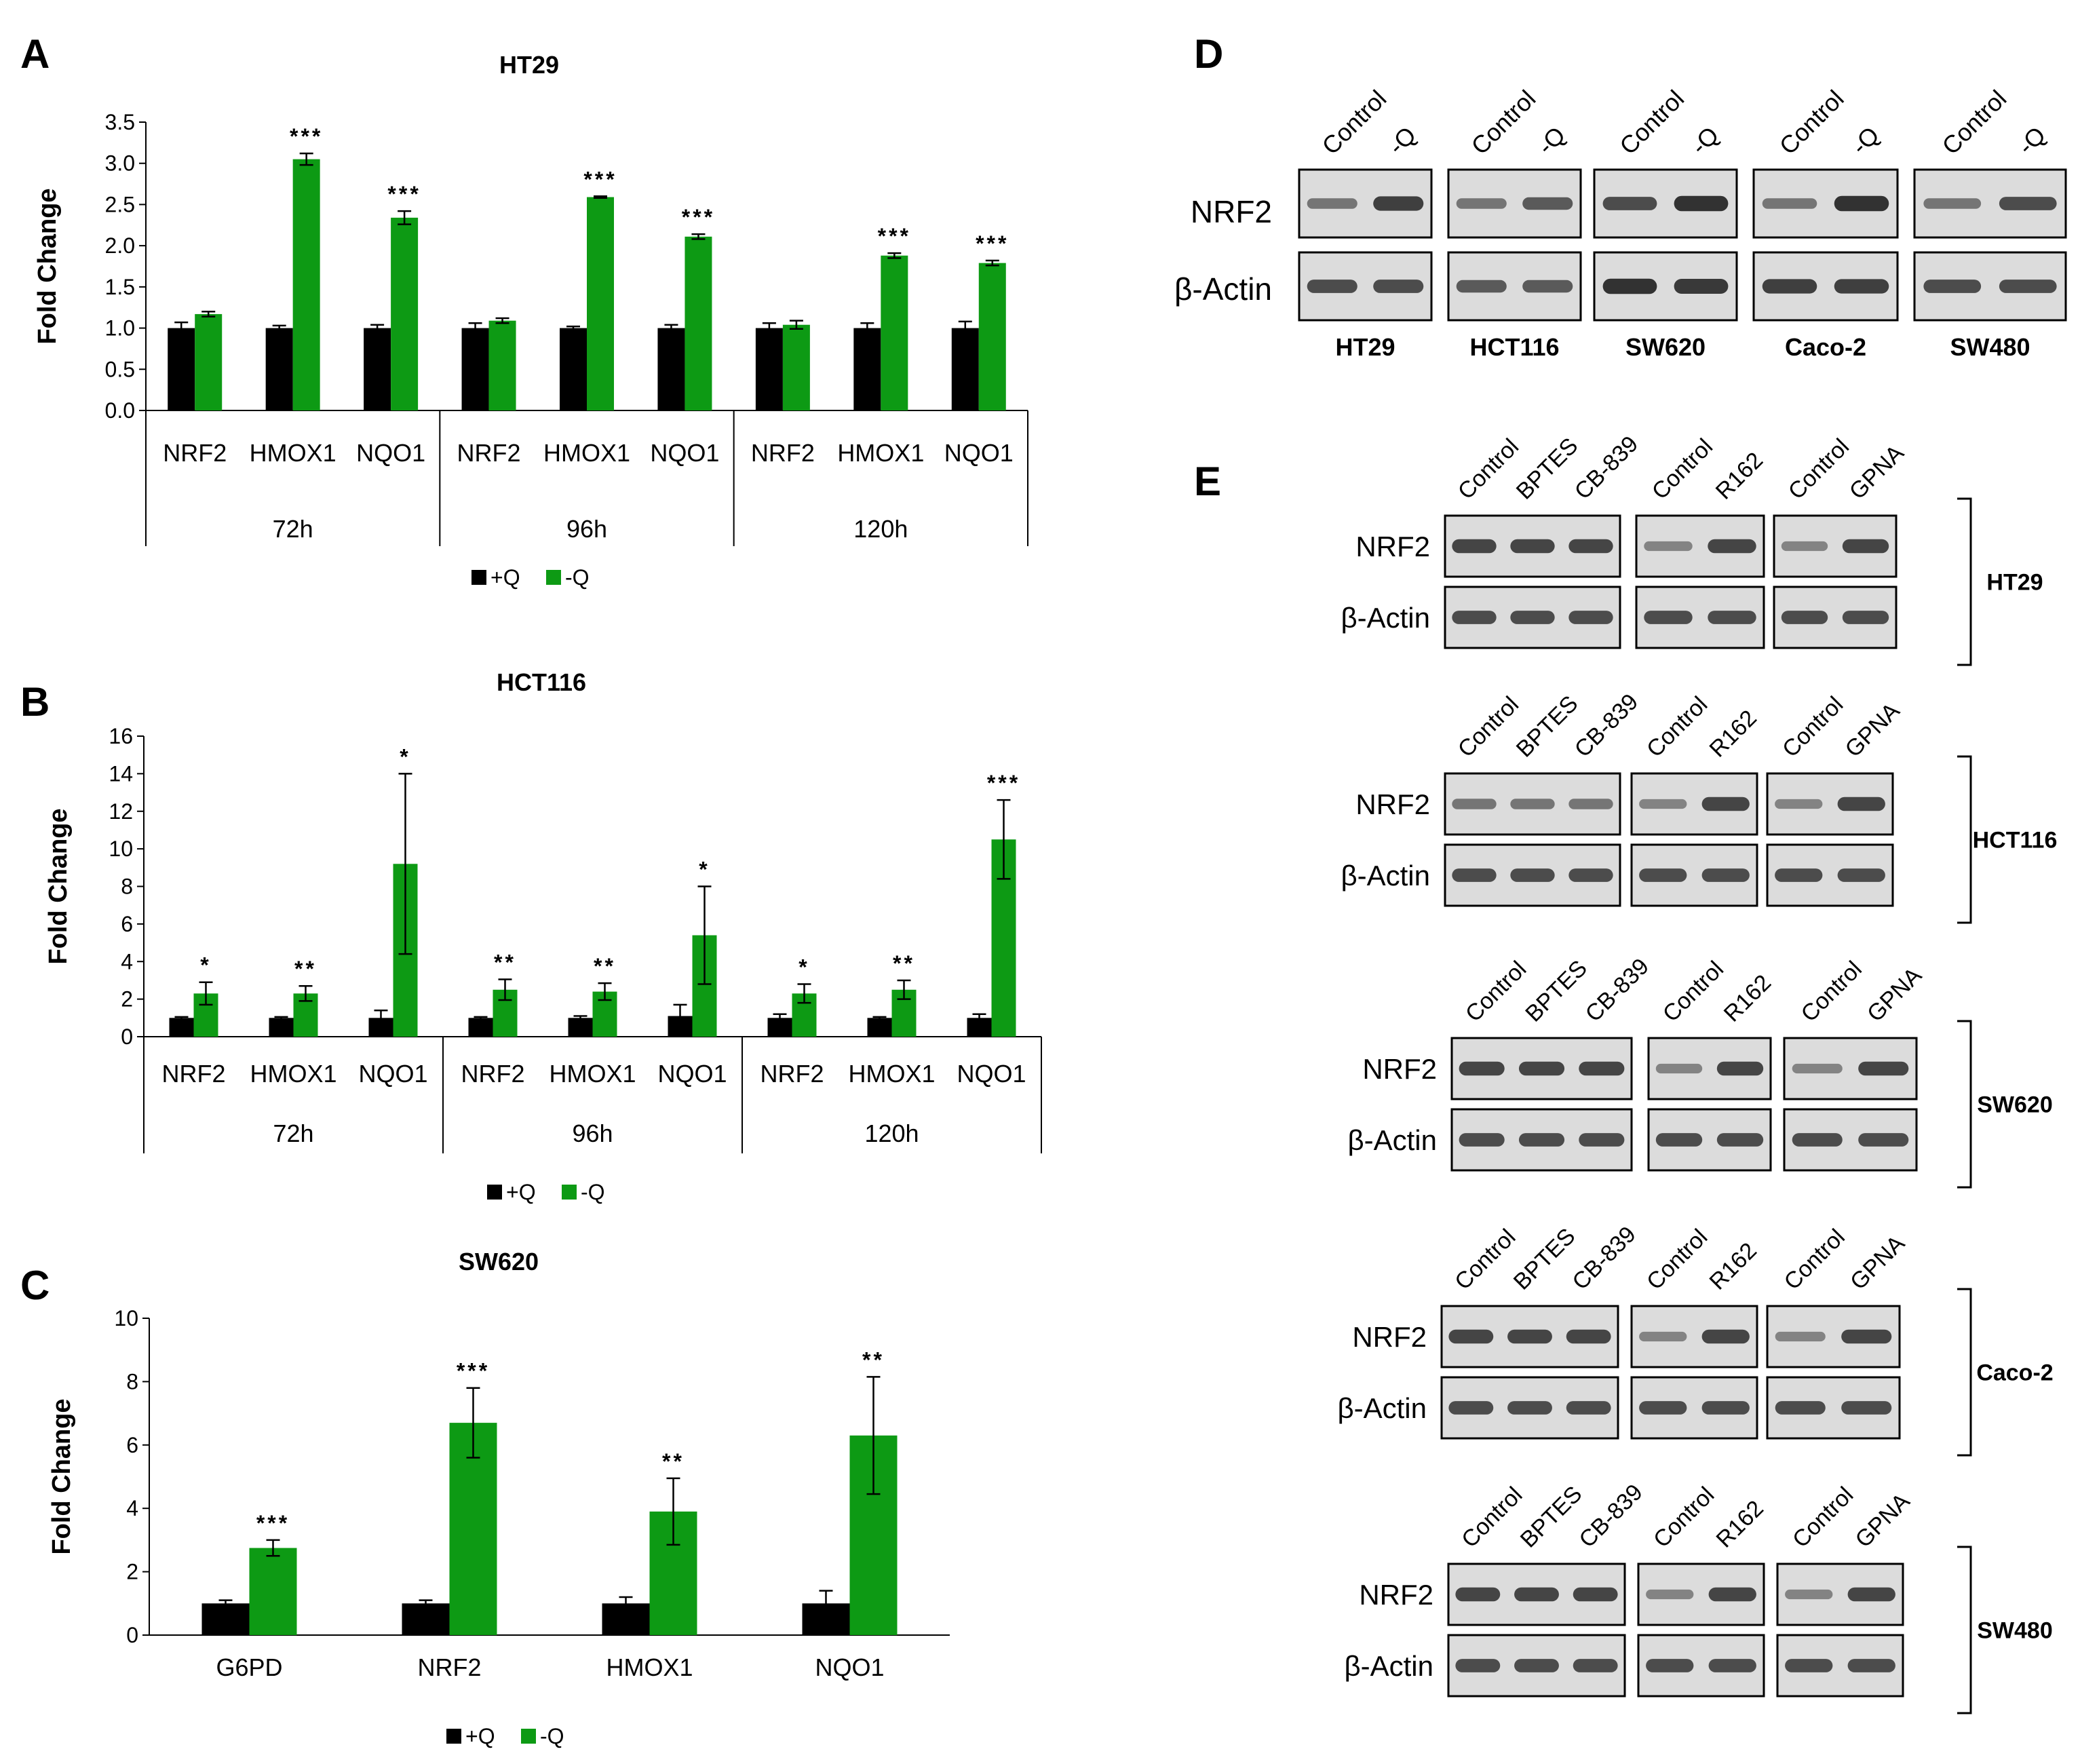  What do you see at coordinates (1385, 618) in the screenshot?
I see `row-label-beta-actin: β-Actin` at bounding box center [1385, 618].